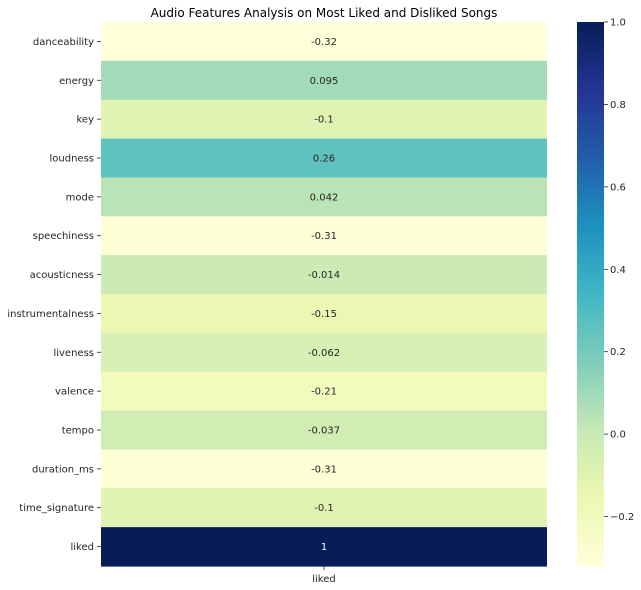 This screenshot has height=590, width=641. Describe the element at coordinates (73, 353) in the screenshot. I see `row-label: liveness` at that location.